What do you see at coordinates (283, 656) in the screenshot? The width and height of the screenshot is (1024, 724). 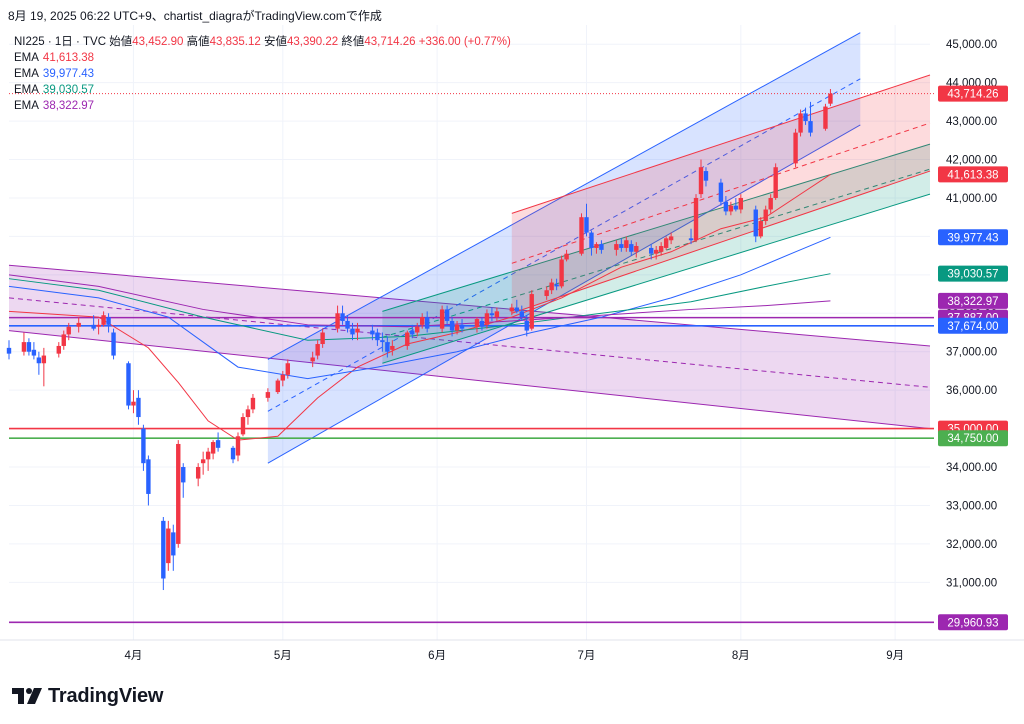 I see `x-tick-label: 5月` at bounding box center [283, 656].